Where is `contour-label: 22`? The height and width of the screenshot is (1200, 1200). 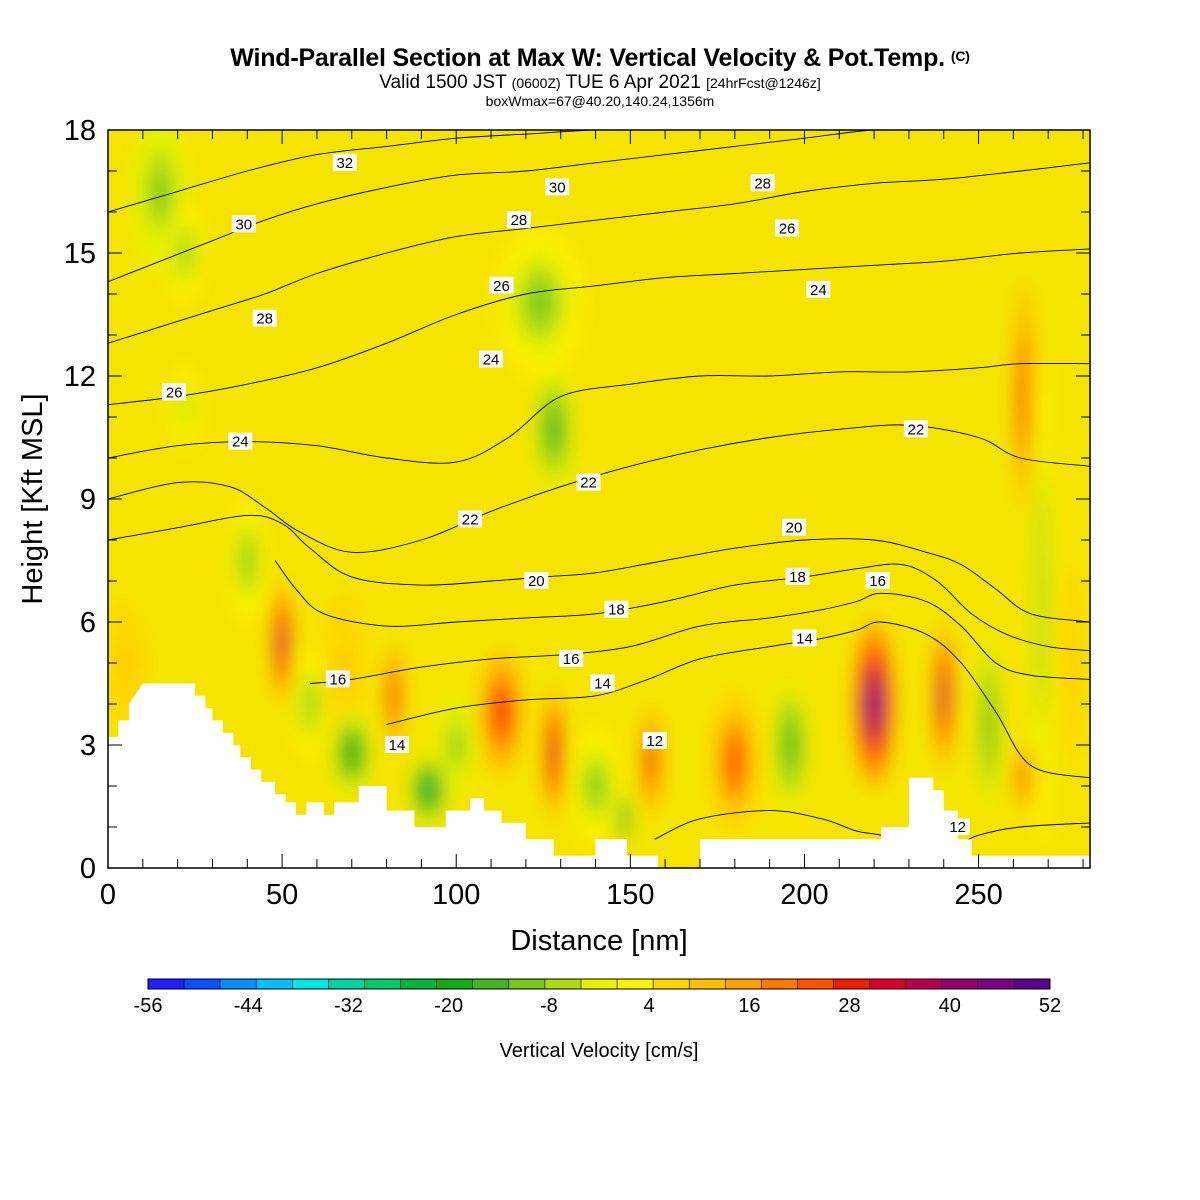 contour-label: 22 is located at coordinates (915, 429).